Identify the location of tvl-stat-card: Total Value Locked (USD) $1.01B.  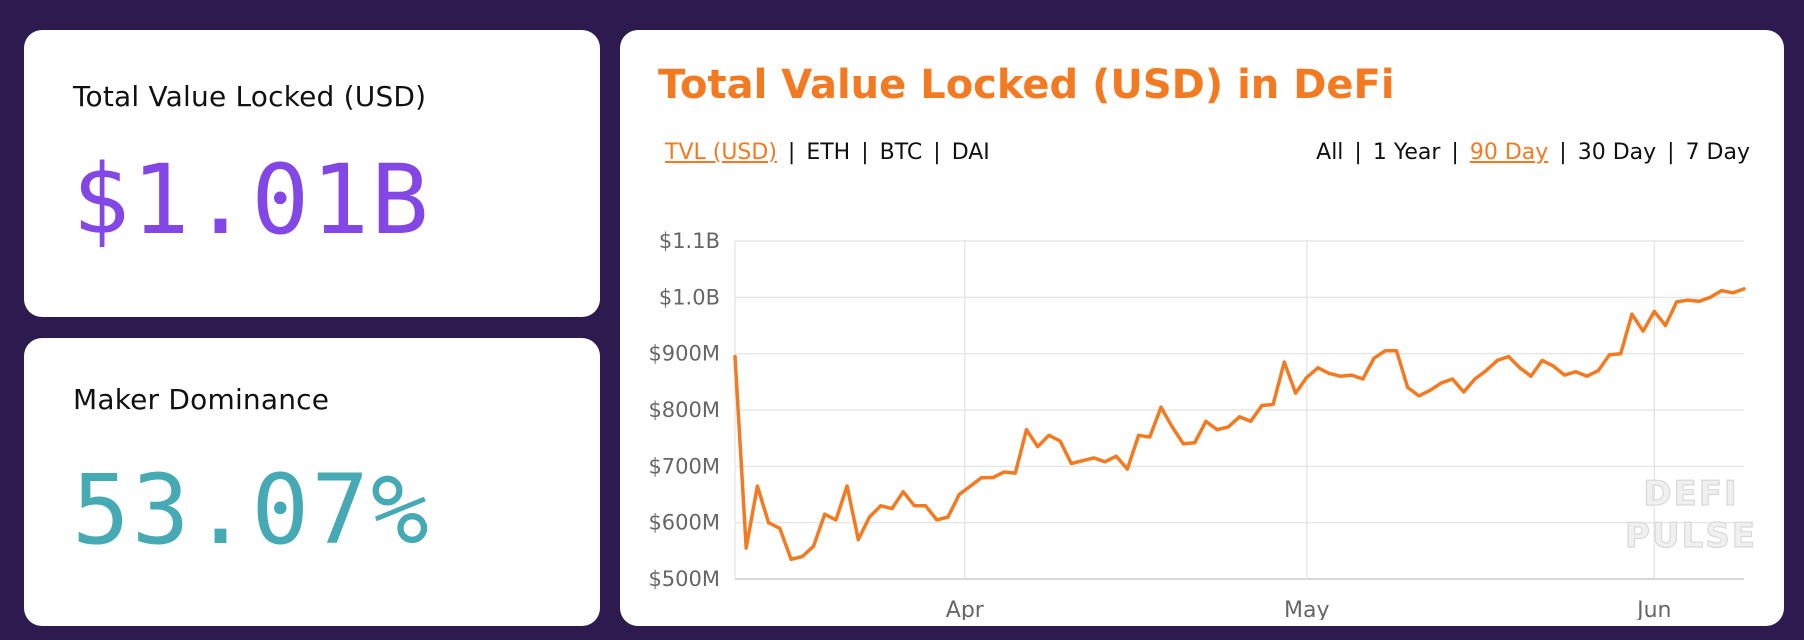
(312, 173).